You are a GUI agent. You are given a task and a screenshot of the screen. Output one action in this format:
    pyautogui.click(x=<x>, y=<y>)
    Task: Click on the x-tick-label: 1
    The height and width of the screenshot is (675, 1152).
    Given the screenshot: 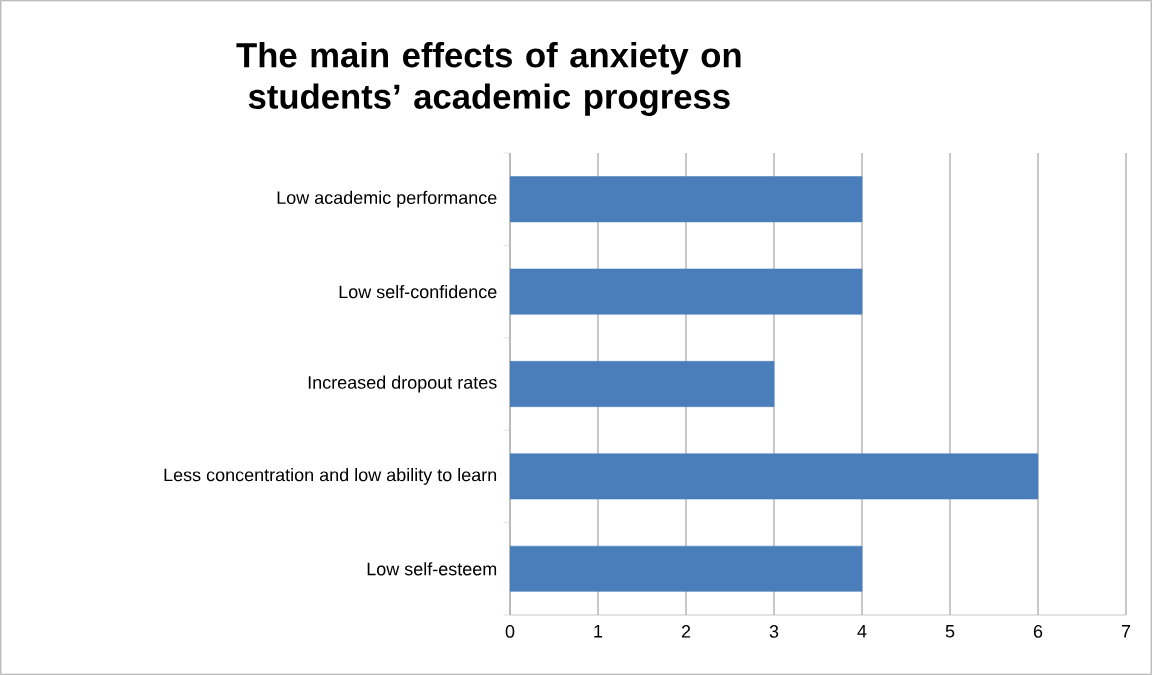 What is the action you would take?
    pyautogui.click(x=598, y=631)
    